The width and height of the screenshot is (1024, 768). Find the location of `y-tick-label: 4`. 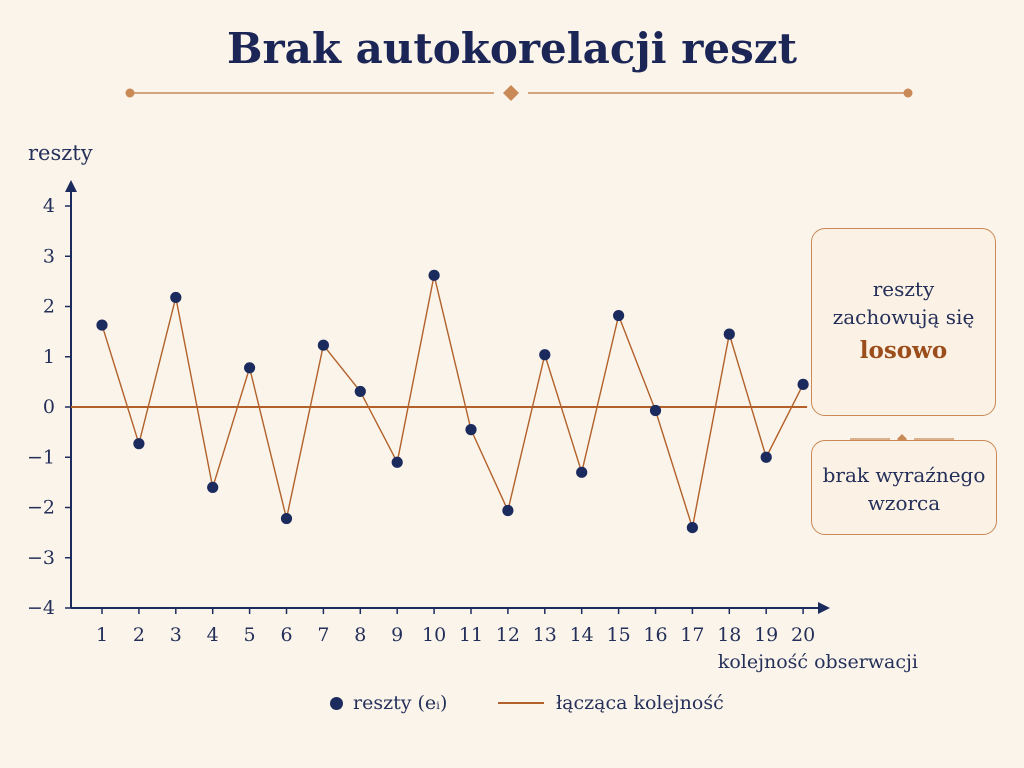

y-tick-label: 4 is located at coordinates (49, 206).